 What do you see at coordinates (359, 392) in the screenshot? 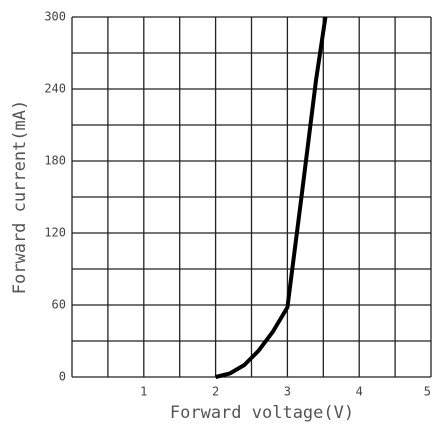
I see `x-tick-label: 4` at bounding box center [359, 392].